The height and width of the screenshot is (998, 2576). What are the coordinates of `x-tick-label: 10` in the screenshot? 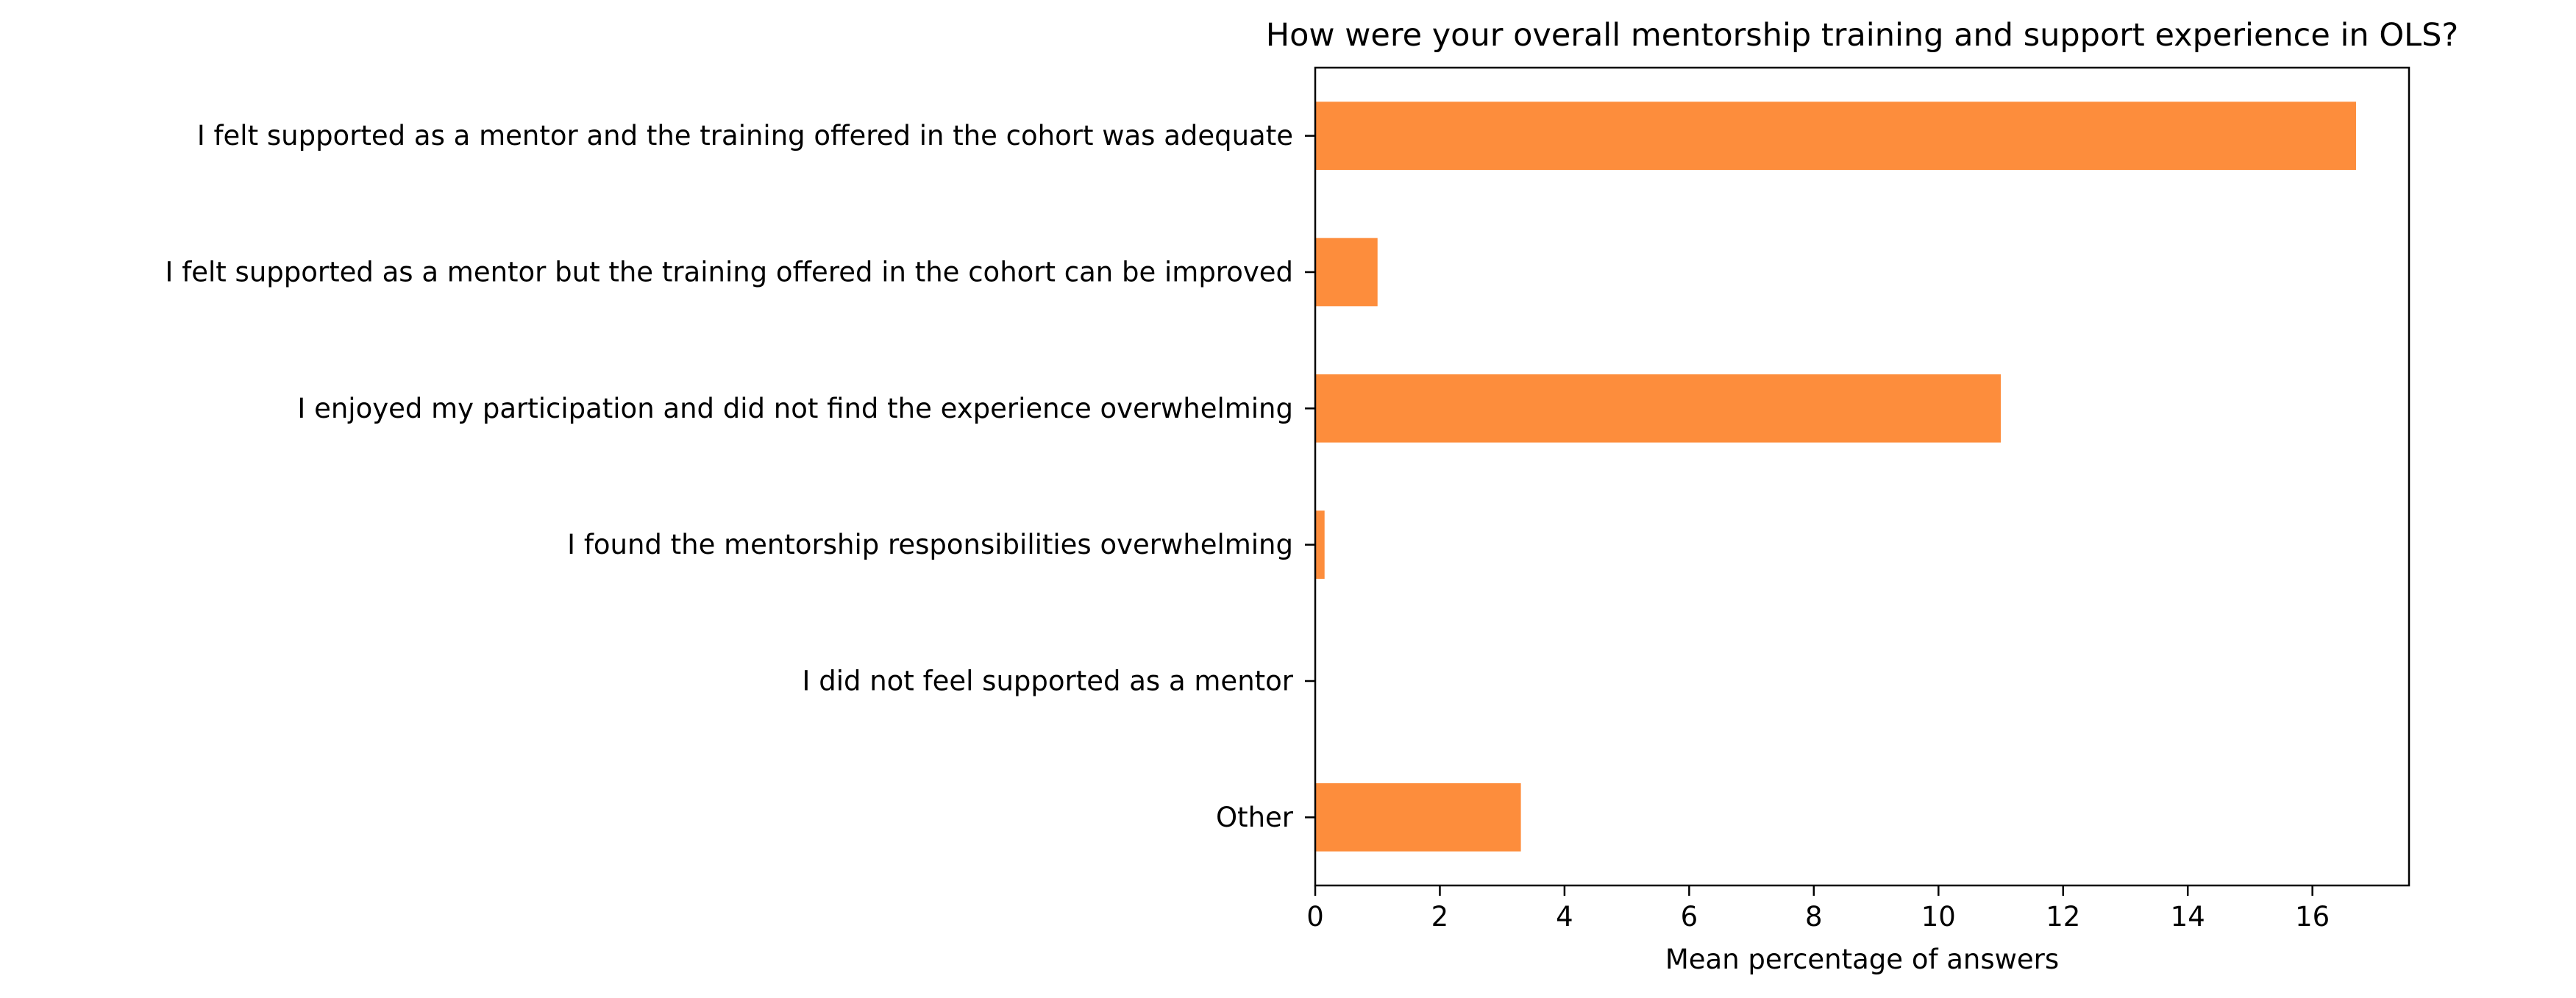 It's located at (1938, 917).